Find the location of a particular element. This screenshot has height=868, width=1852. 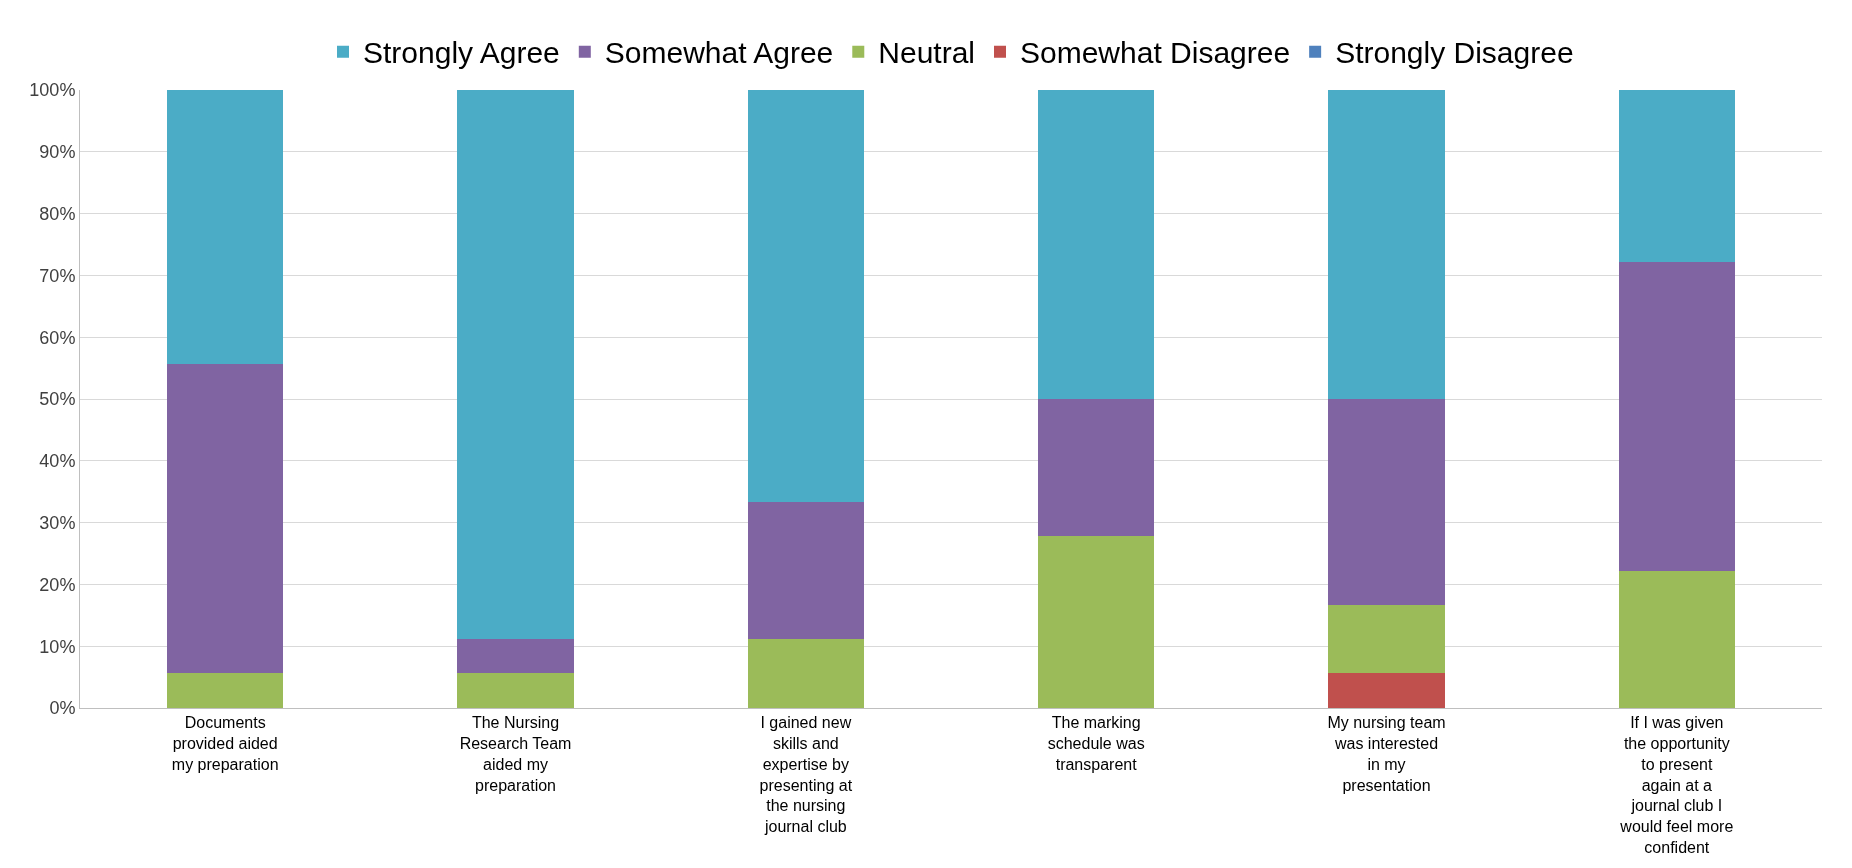

legend-label: Strongly Agree is located at coordinates (461, 53).